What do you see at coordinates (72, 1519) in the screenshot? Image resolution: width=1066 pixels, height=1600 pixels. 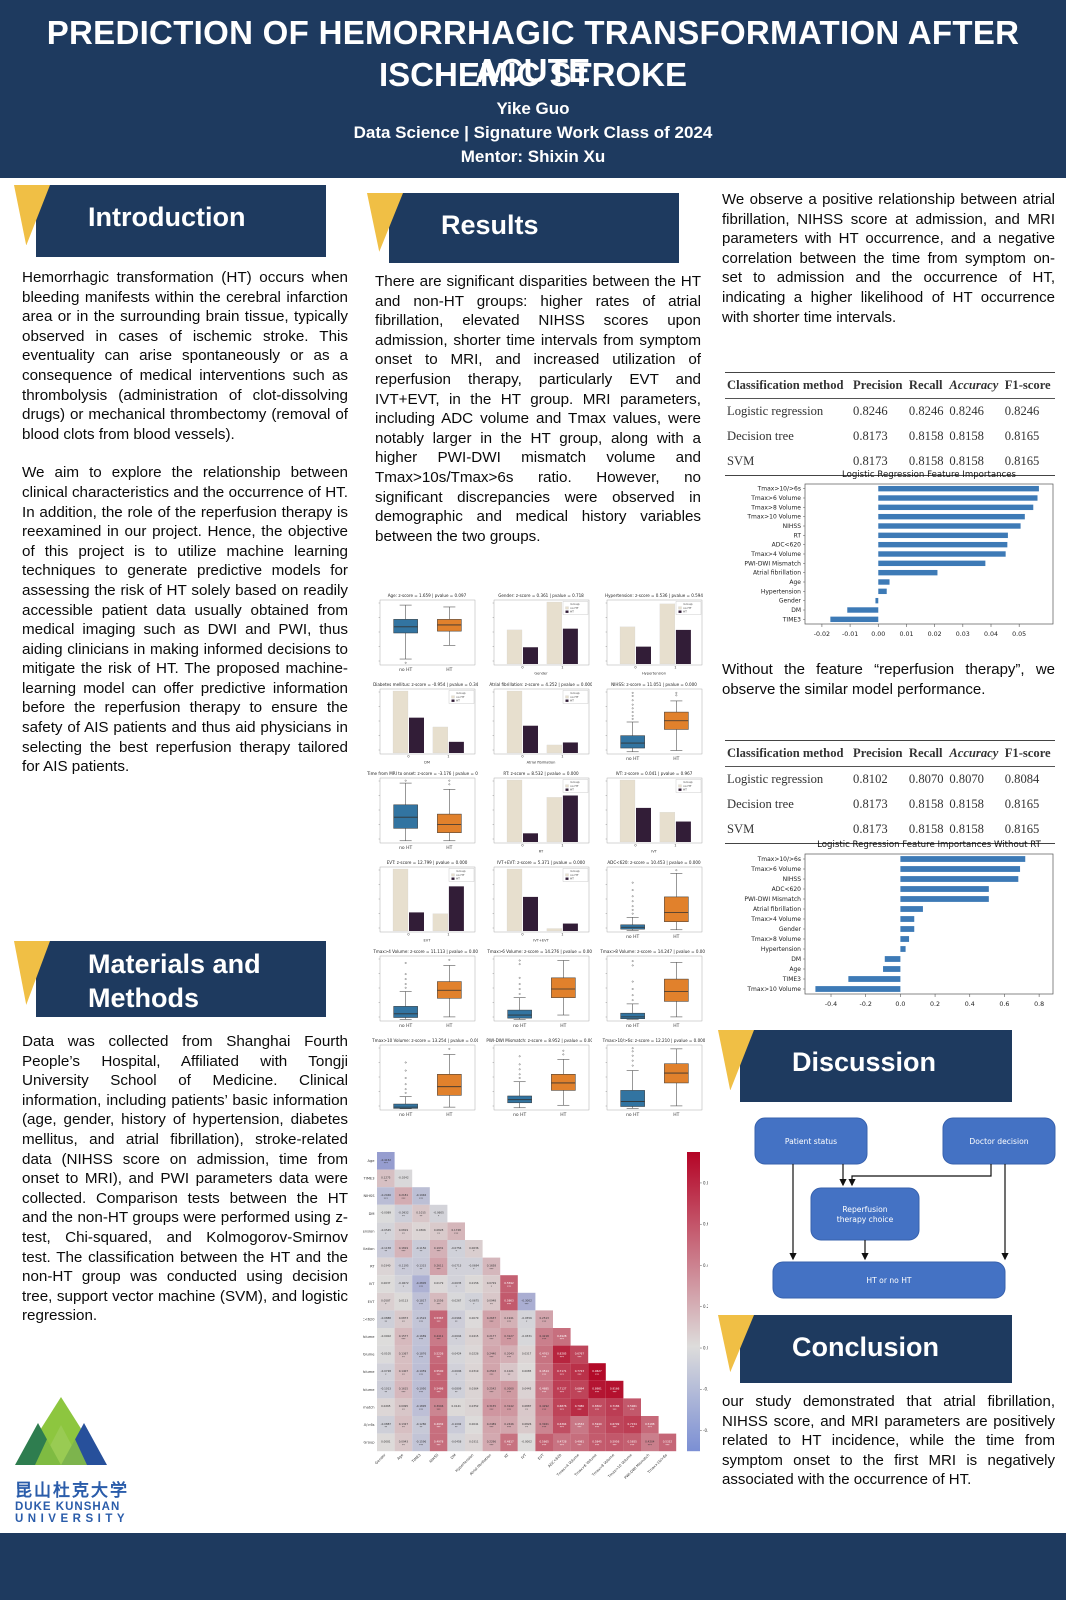 I see `dku-logo-en2: UNIVERSITY` at bounding box center [72, 1519].